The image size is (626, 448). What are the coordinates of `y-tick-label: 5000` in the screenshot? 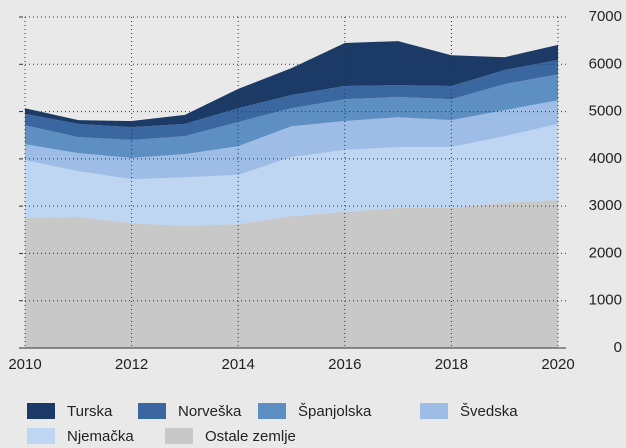 It's located at (605, 111).